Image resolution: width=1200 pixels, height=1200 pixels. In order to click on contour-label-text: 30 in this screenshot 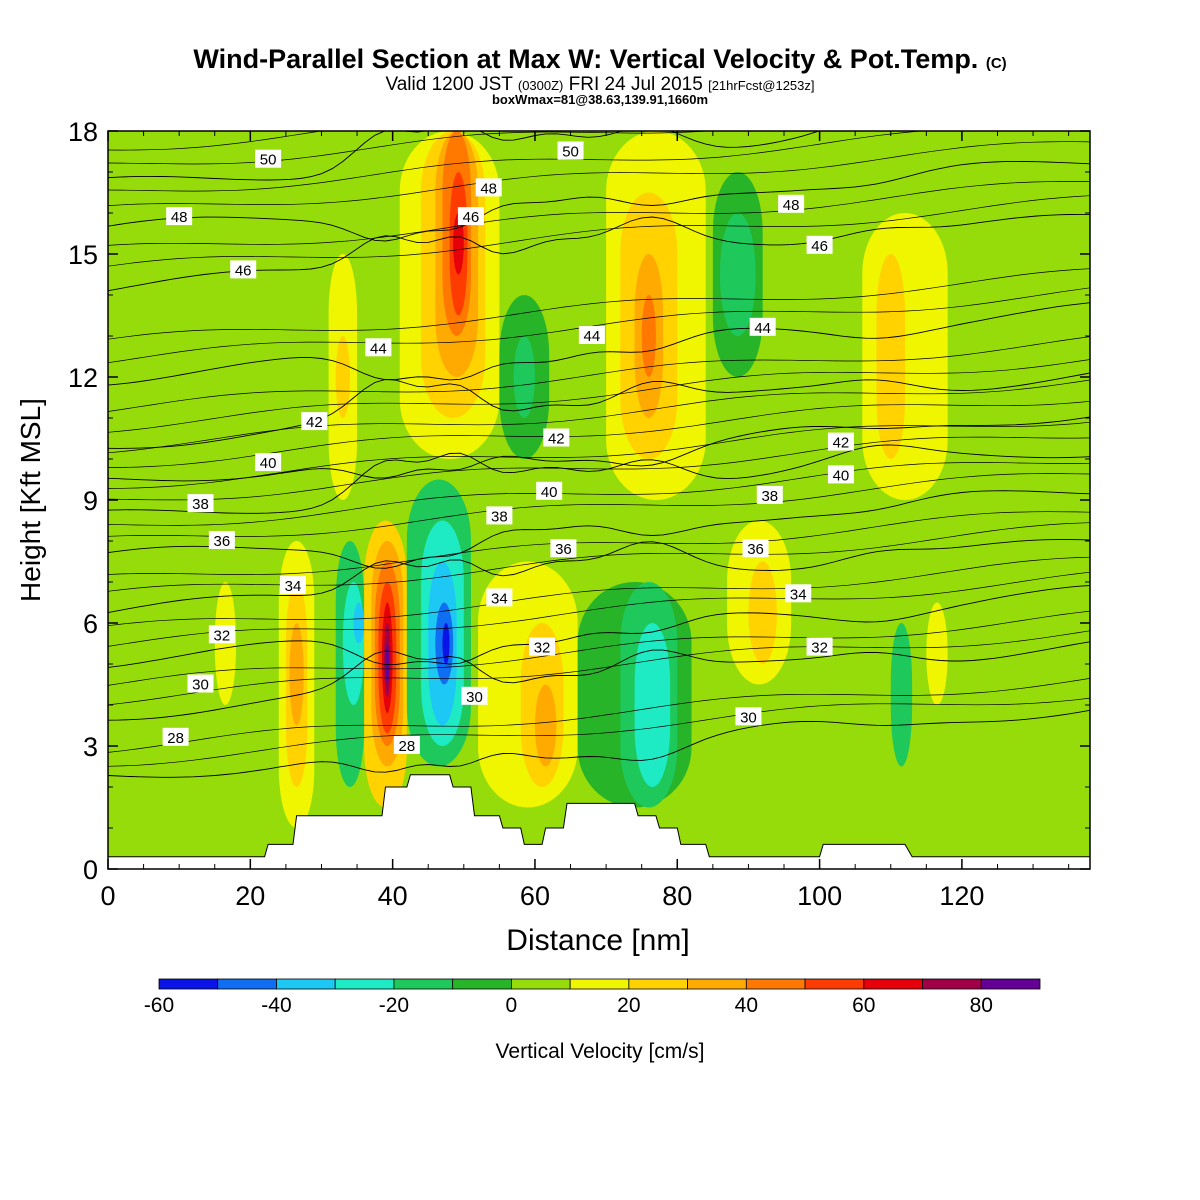, I will do `click(748, 717)`.